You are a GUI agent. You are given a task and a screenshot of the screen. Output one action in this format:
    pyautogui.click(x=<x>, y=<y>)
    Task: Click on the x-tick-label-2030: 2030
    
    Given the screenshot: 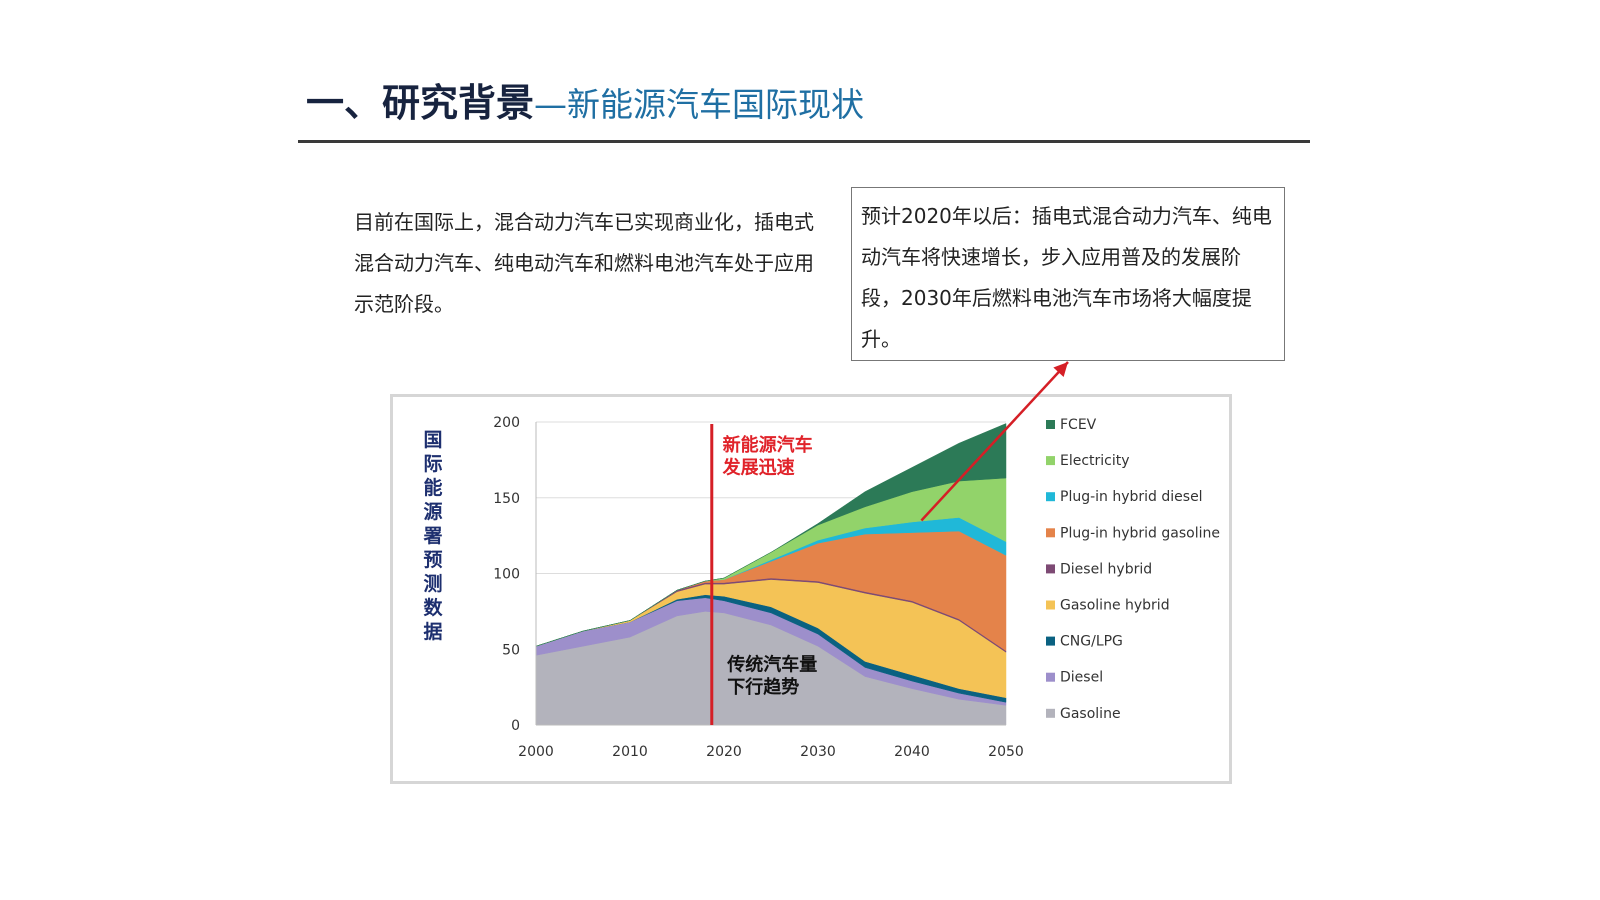 What is the action you would take?
    pyautogui.click(x=818, y=752)
    